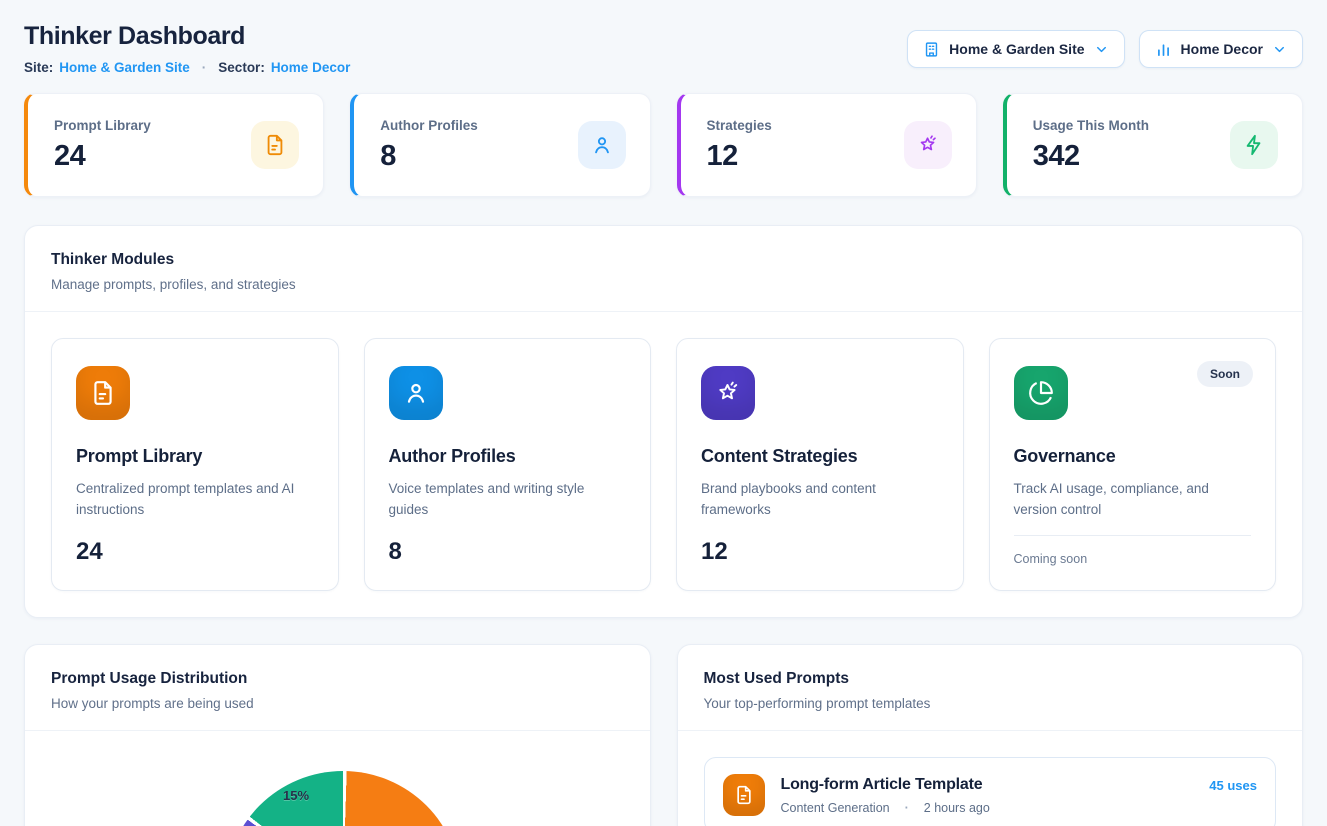 The width and height of the screenshot is (1327, 826). Describe the element at coordinates (310, 67) in the screenshot. I see `sector-link: Home Decor` at that location.